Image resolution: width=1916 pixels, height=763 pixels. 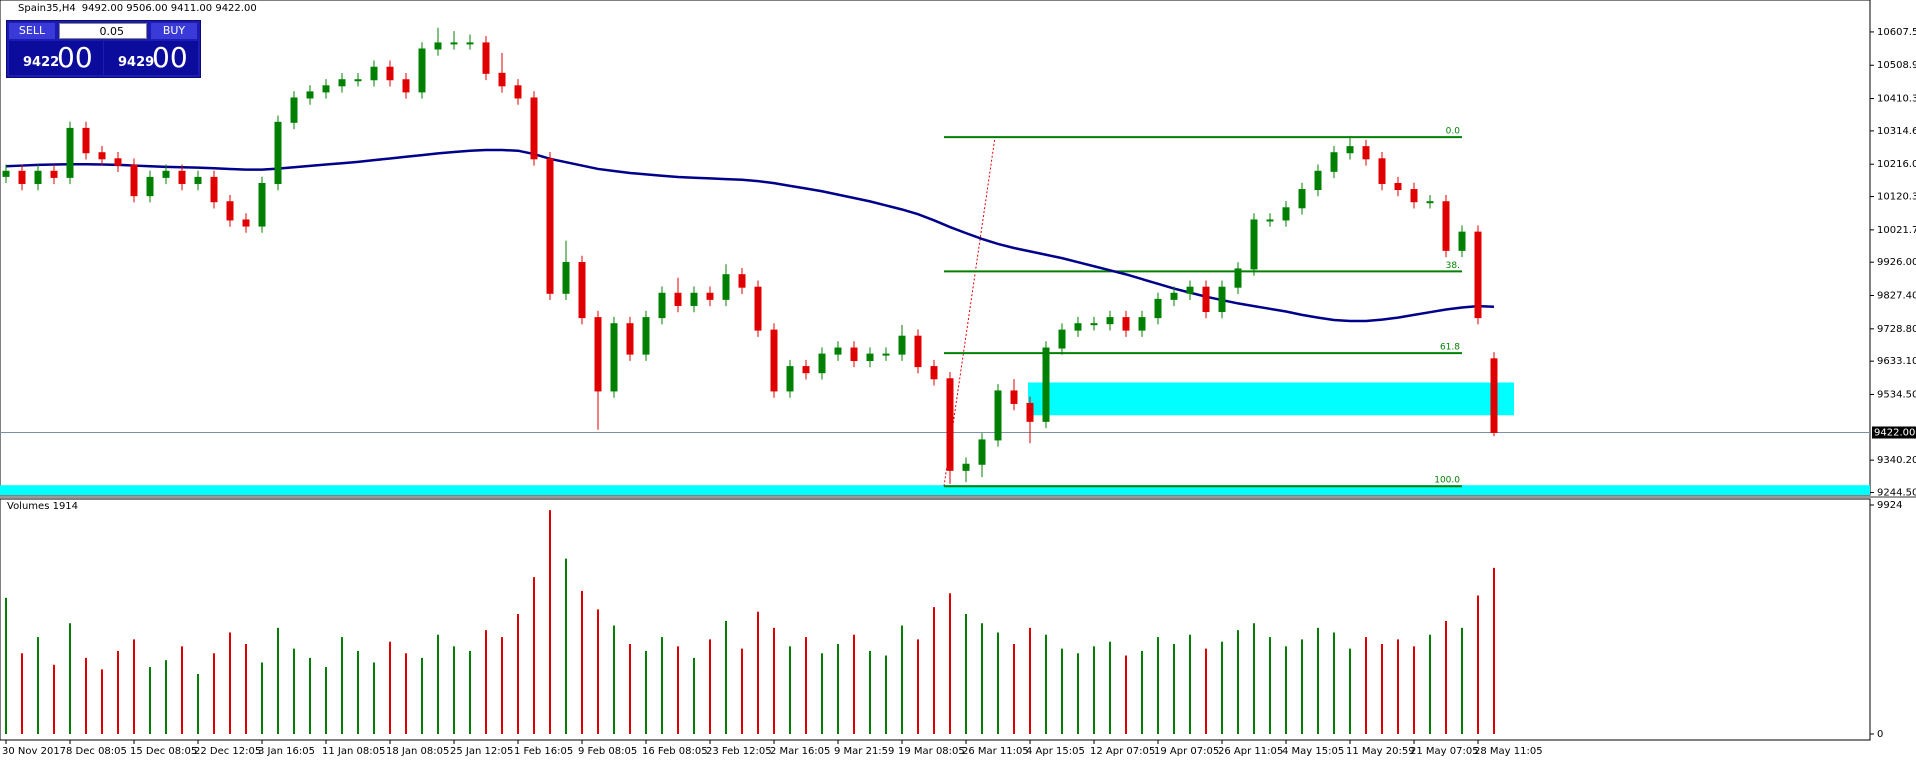 What do you see at coordinates (1122, 751) in the screenshot?
I see `x-tick-label: 12 Apr 07:05` at bounding box center [1122, 751].